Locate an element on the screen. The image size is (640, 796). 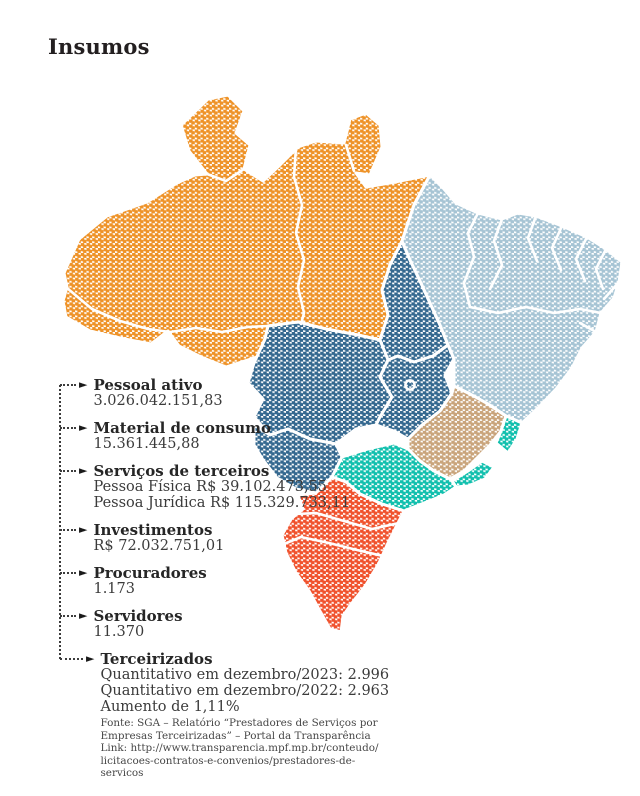
map-region-south is located at coordinates (343, 554).